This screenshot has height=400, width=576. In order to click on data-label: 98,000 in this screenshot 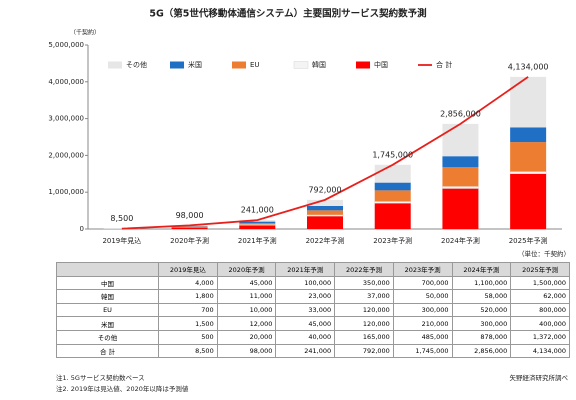, I will do `click(190, 215)`.